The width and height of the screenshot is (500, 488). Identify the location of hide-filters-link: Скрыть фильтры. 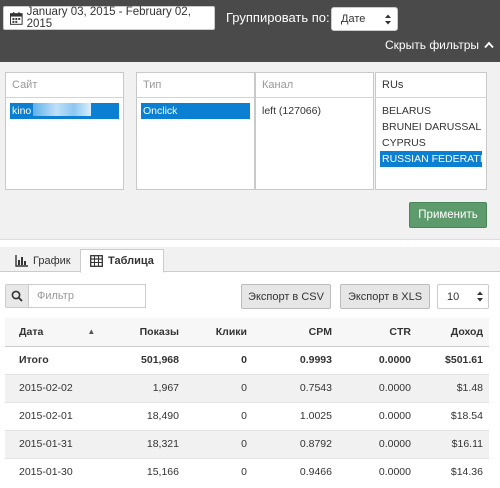
(439, 45).